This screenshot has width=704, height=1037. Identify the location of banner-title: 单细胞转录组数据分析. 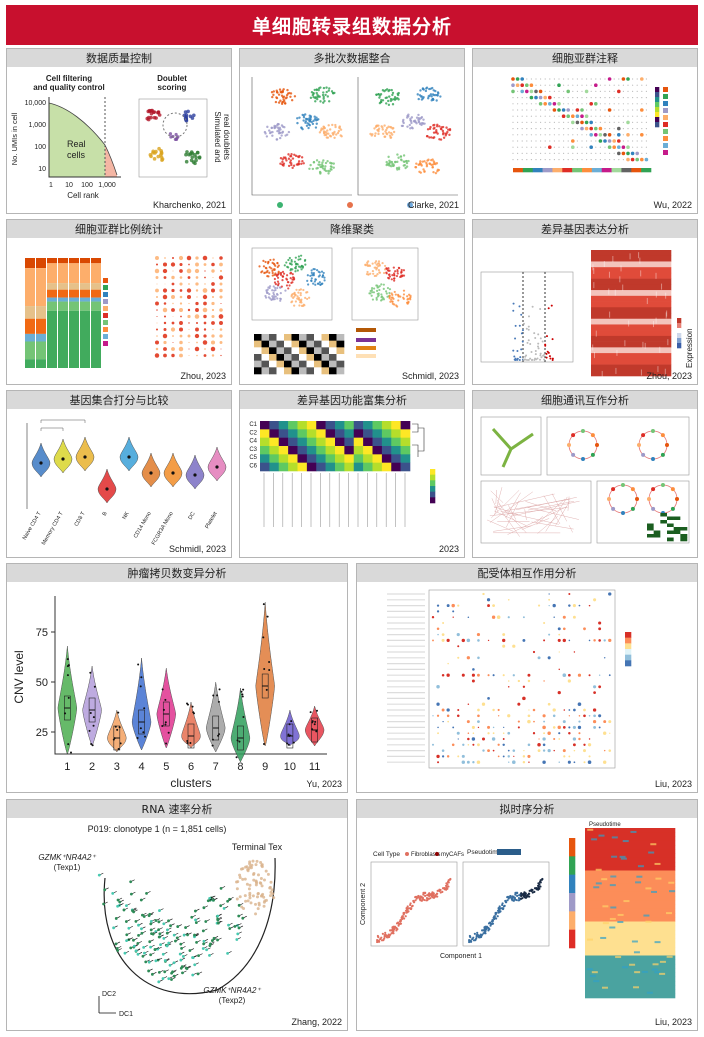
(352, 25).